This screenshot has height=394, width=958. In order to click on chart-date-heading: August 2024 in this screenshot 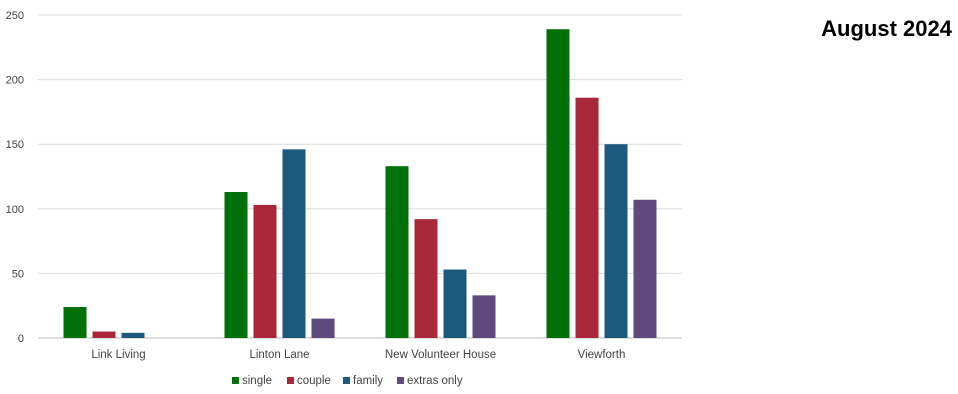, I will do `click(886, 28)`.